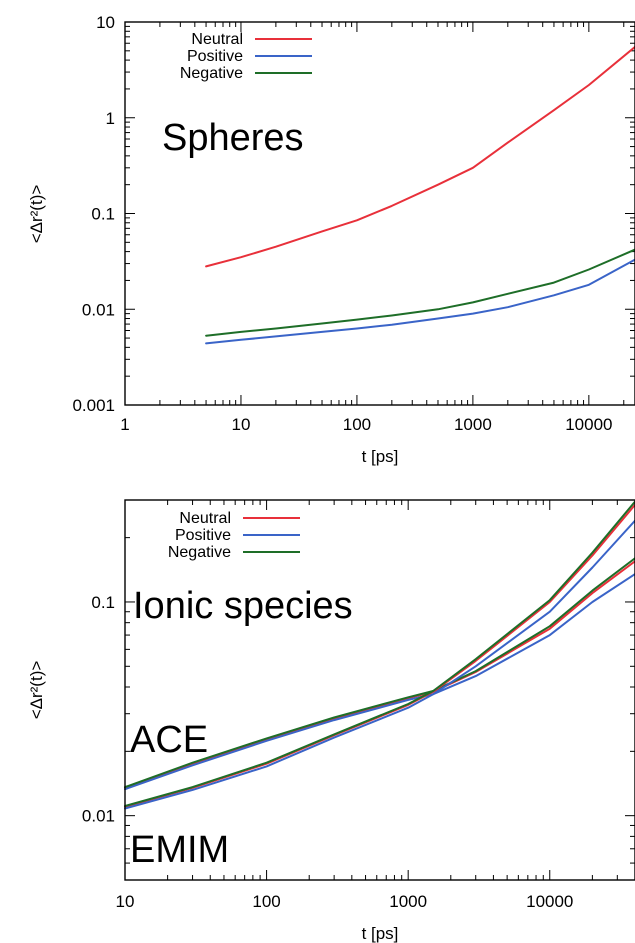 This screenshot has width=635, height=943. Describe the element at coordinates (36, 214) in the screenshot. I see `spheres-y-axis-label: <Δr²(t)>` at that location.